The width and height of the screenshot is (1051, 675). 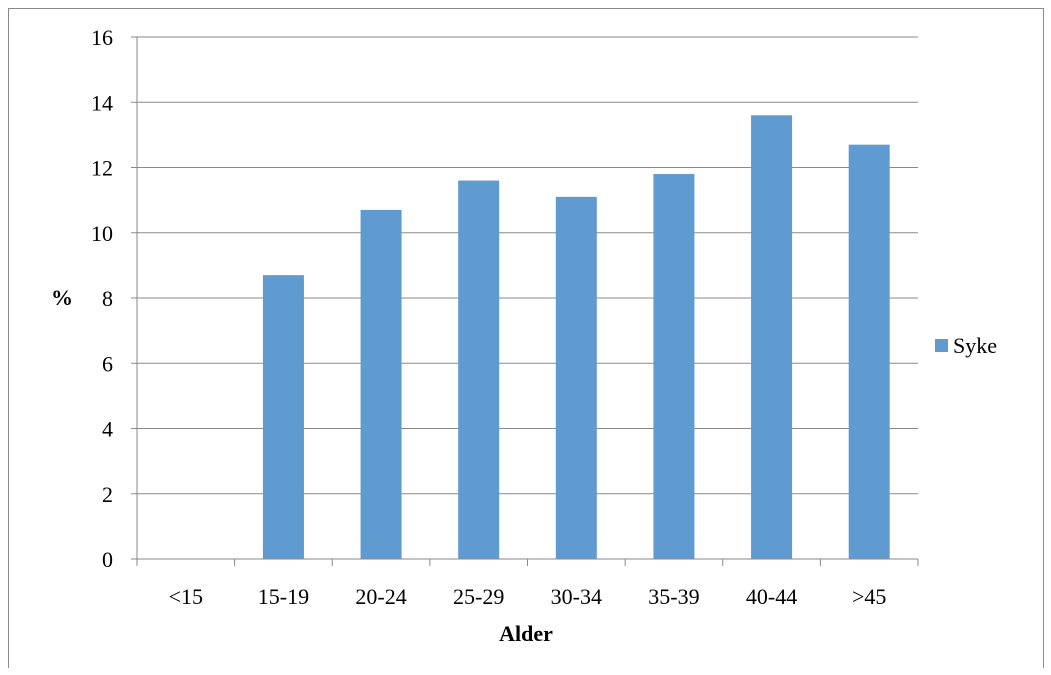 I want to click on x-axis-title: Alder, so click(x=526, y=633).